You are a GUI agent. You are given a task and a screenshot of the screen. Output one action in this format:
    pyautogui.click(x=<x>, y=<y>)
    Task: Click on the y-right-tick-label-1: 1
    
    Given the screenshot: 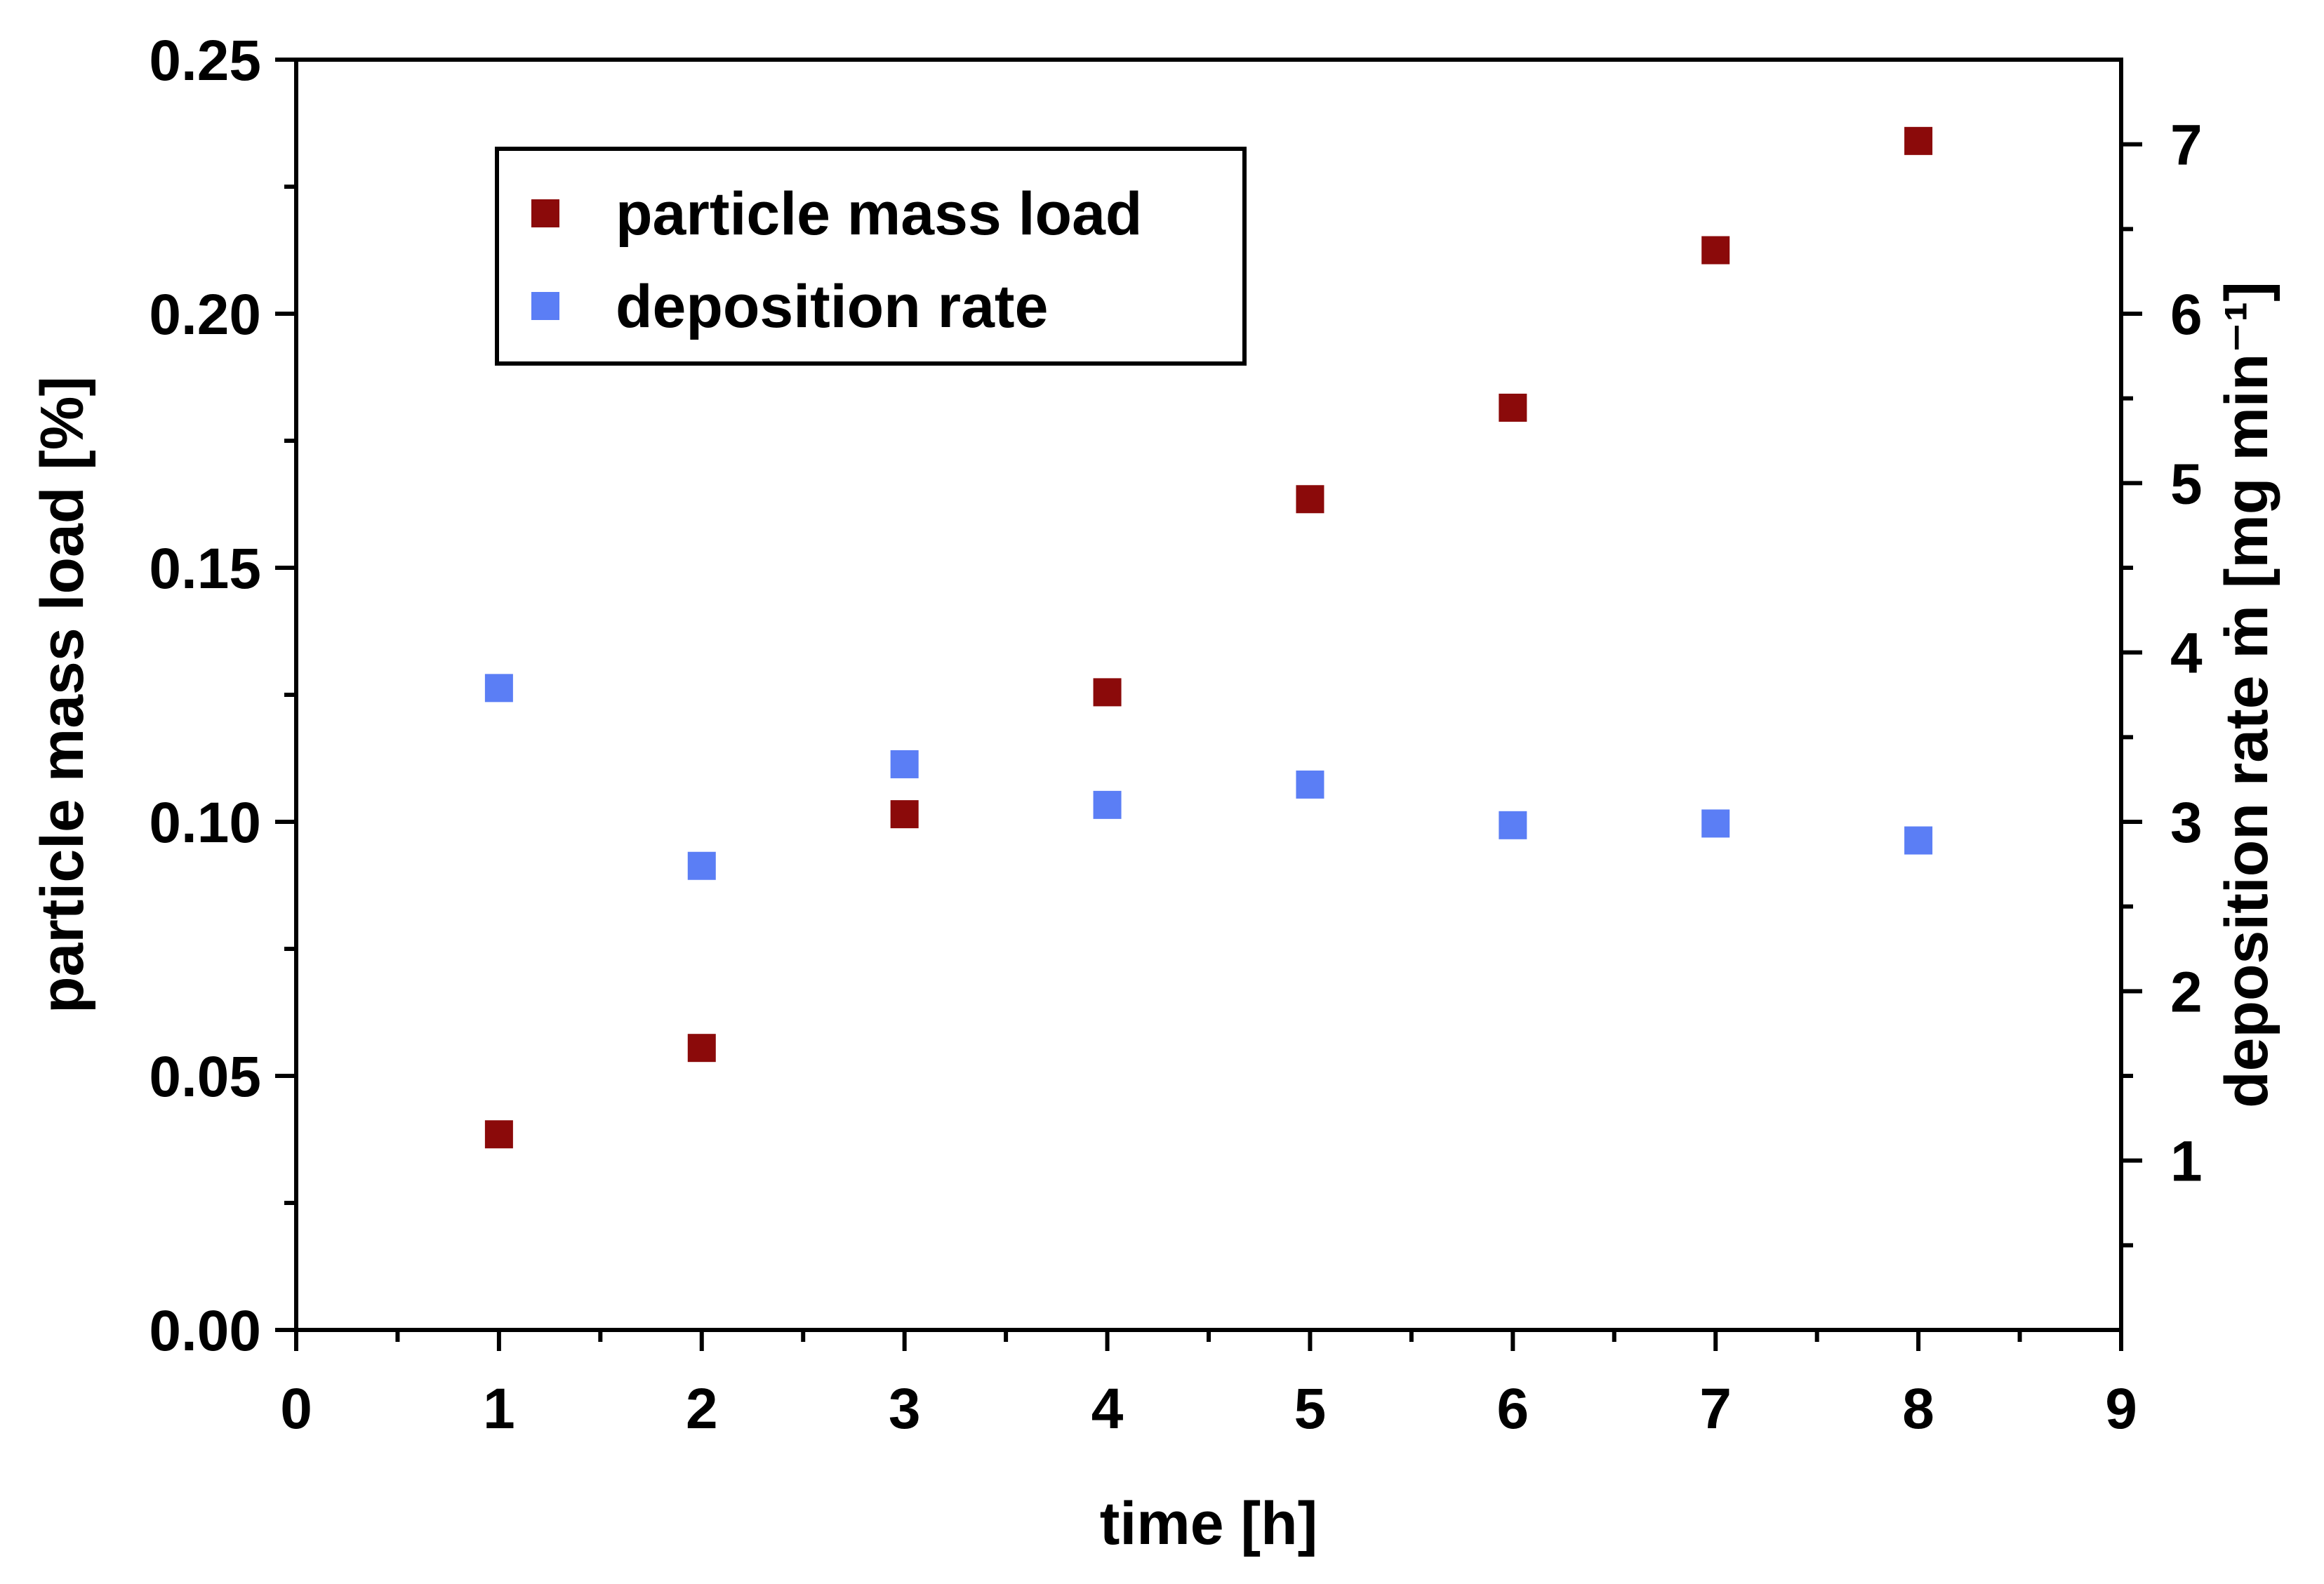 What is the action you would take?
    pyautogui.click(x=2186, y=1162)
    